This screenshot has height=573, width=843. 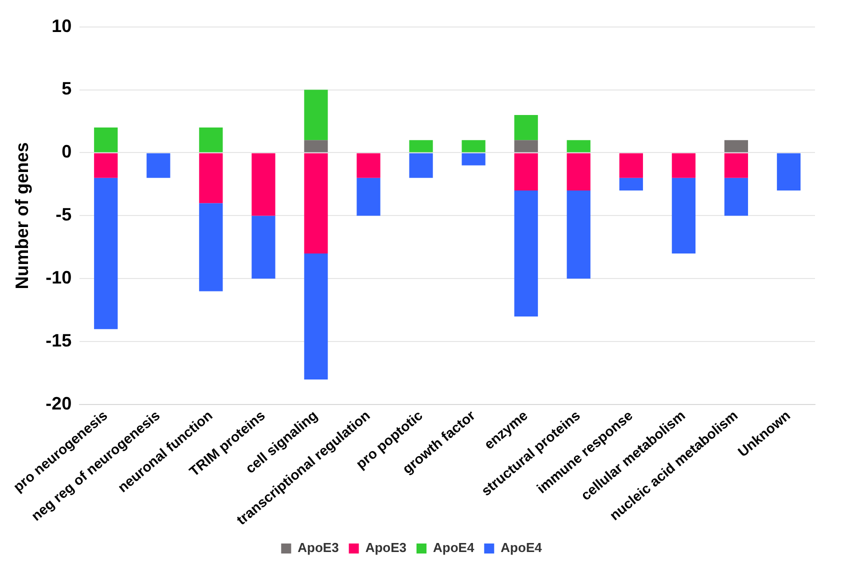 I want to click on y-tick-label: 5, so click(x=67, y=88).